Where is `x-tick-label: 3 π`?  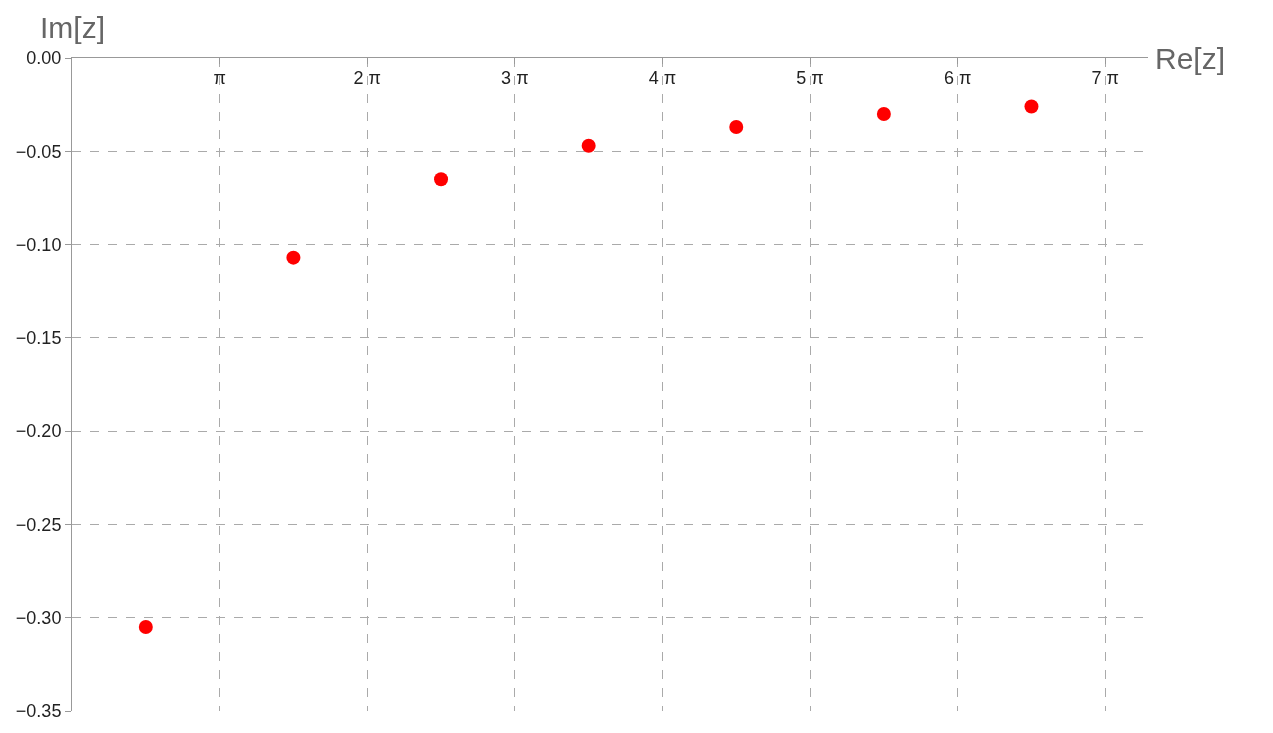
x-tick-label: 3 π is located at coordinates (515, 77).